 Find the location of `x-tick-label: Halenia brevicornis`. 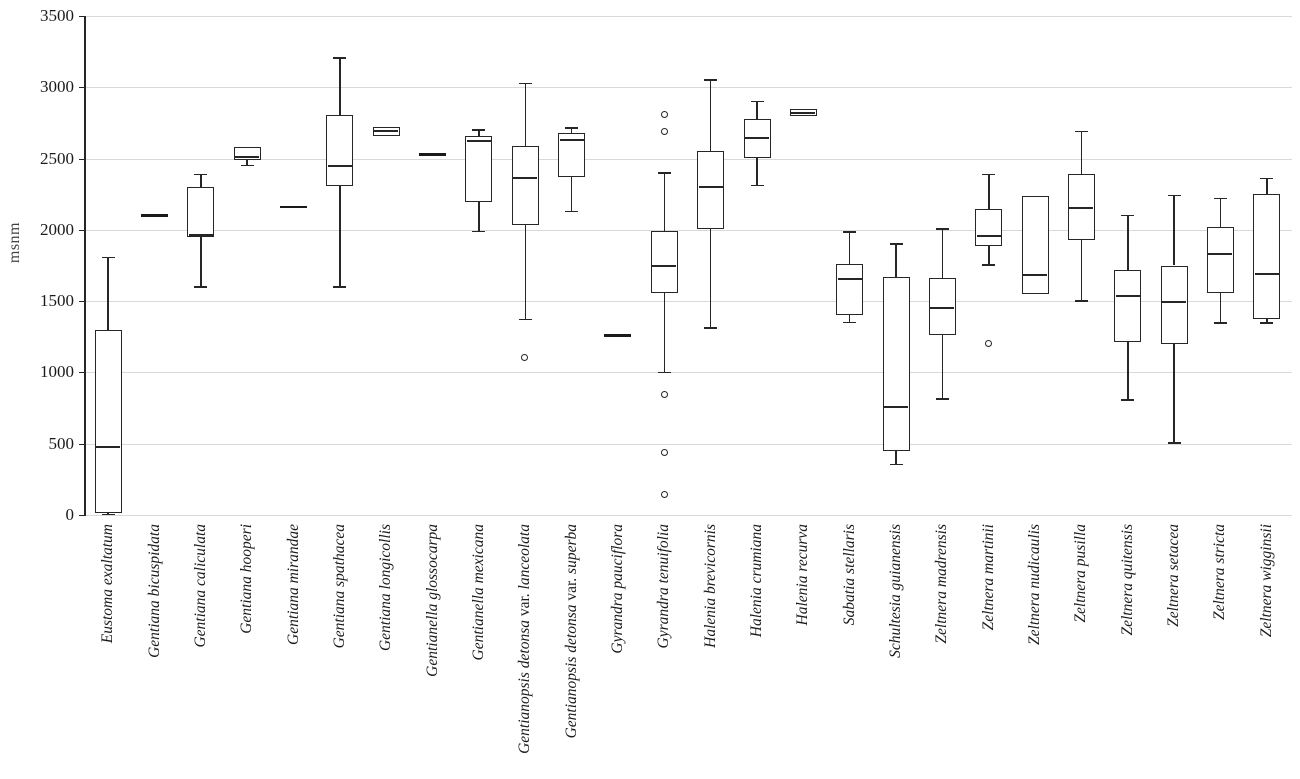

x-tick-label: Halenia brevicornis is located at coordinates (710, 586).